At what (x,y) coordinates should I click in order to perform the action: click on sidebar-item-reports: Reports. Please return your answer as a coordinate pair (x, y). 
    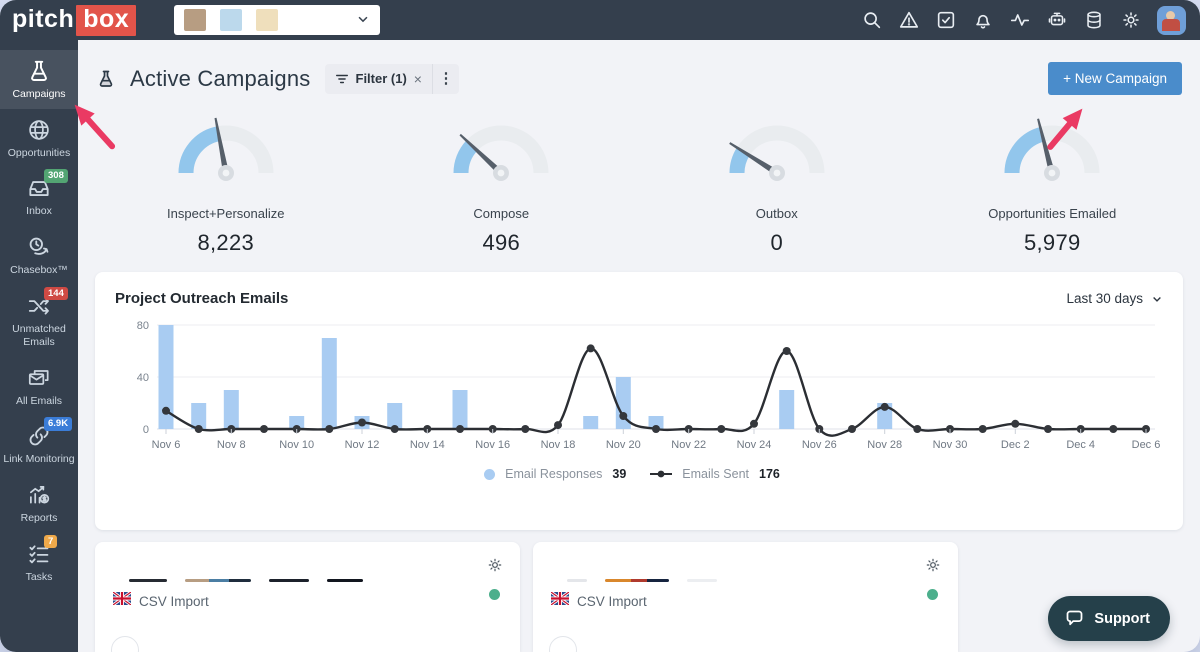
    Looking at the image, I should click on (39, 503).